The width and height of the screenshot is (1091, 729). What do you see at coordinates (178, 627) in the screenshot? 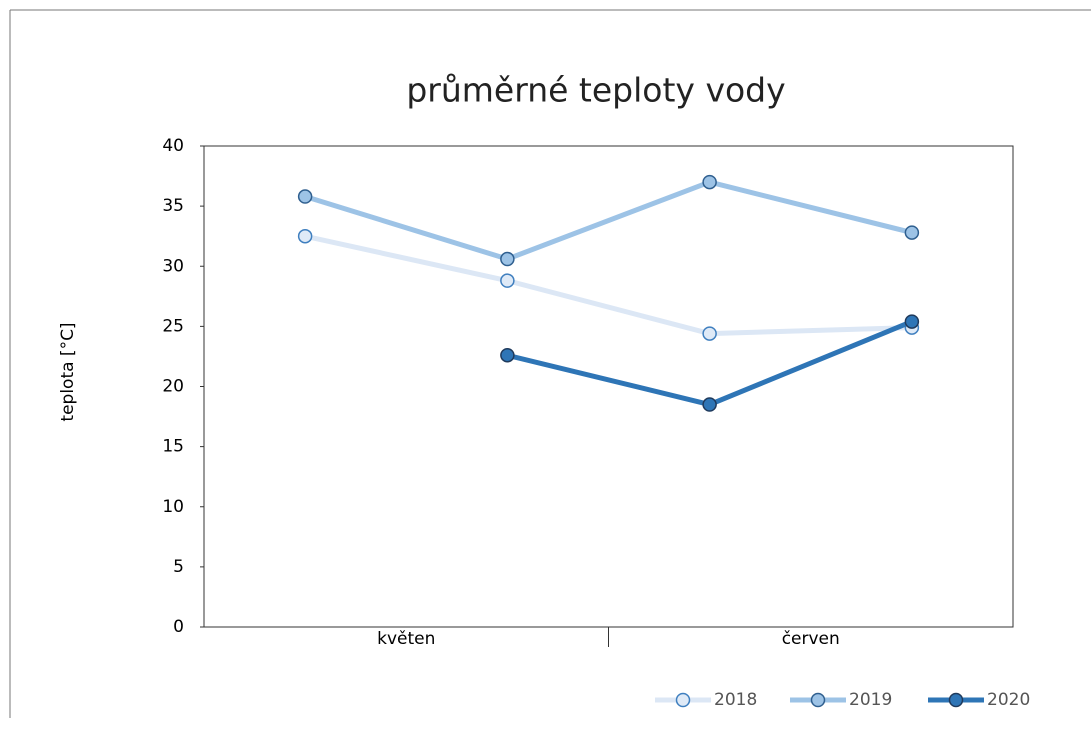
I see `y-tick-label: 0` at bounding box center [178, 627].